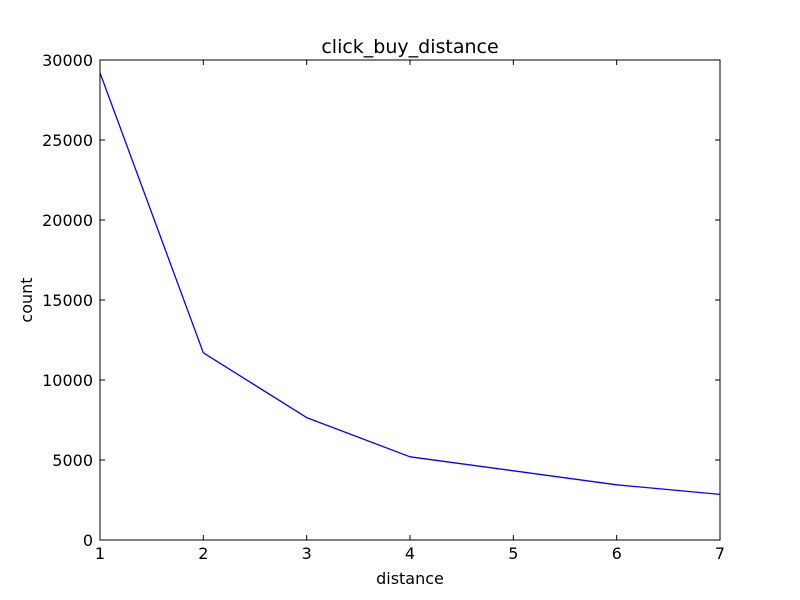  I want to click on x-tick-label: 2, so click(203, 553).